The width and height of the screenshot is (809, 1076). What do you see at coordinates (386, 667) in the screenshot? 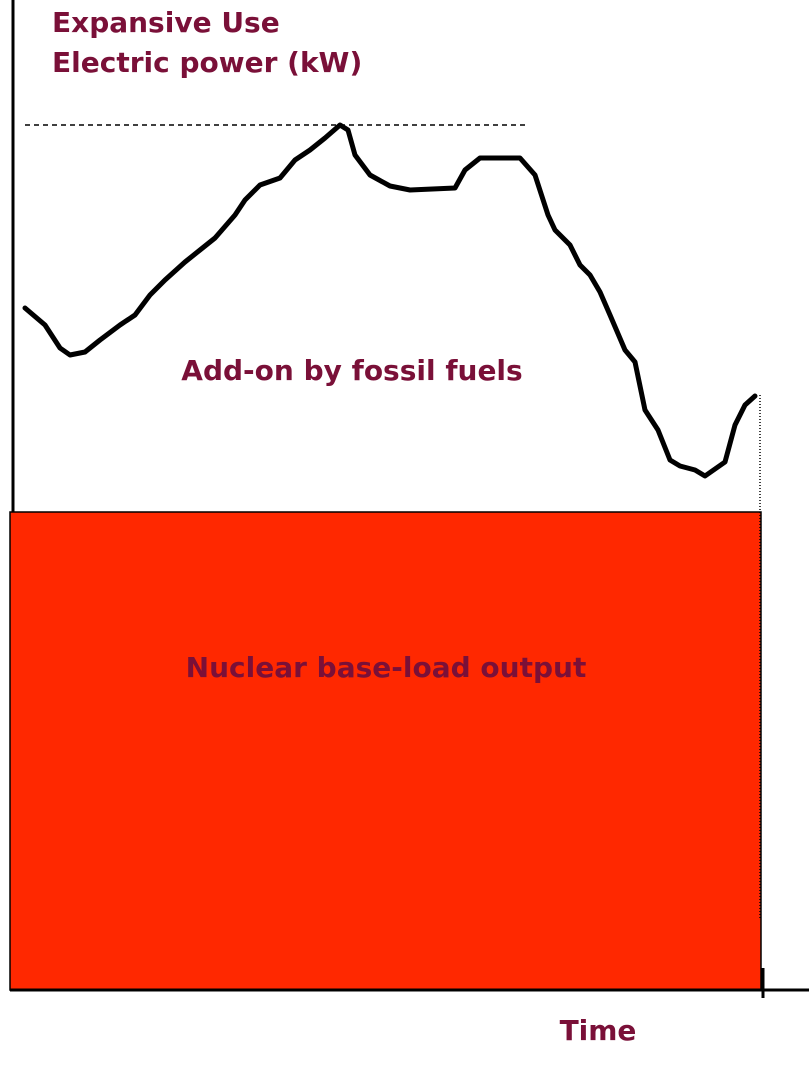
I see `region-label: Nuclear base-load output` at bounding box center [386, 667].